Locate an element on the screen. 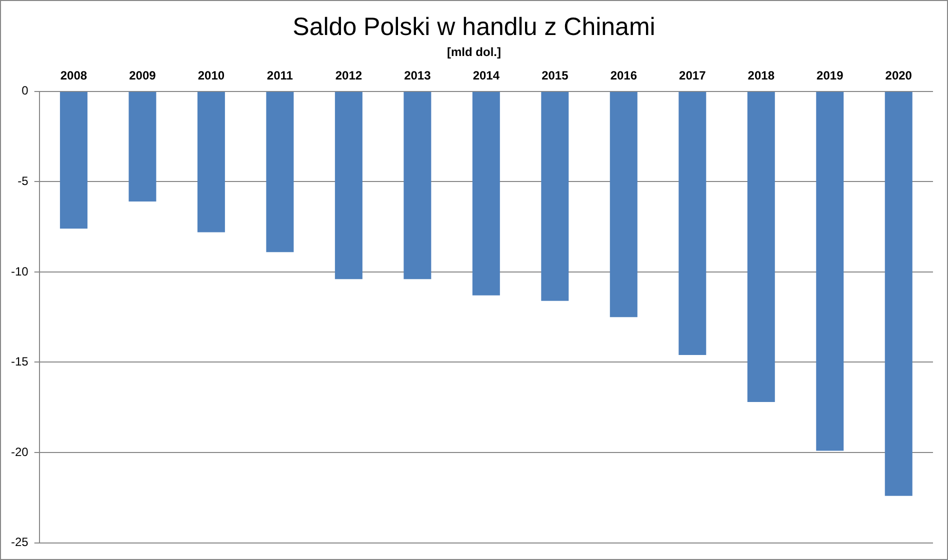 The image size is (948, 560). x-tick-label: 2018 is located at coordinates (761, 75).